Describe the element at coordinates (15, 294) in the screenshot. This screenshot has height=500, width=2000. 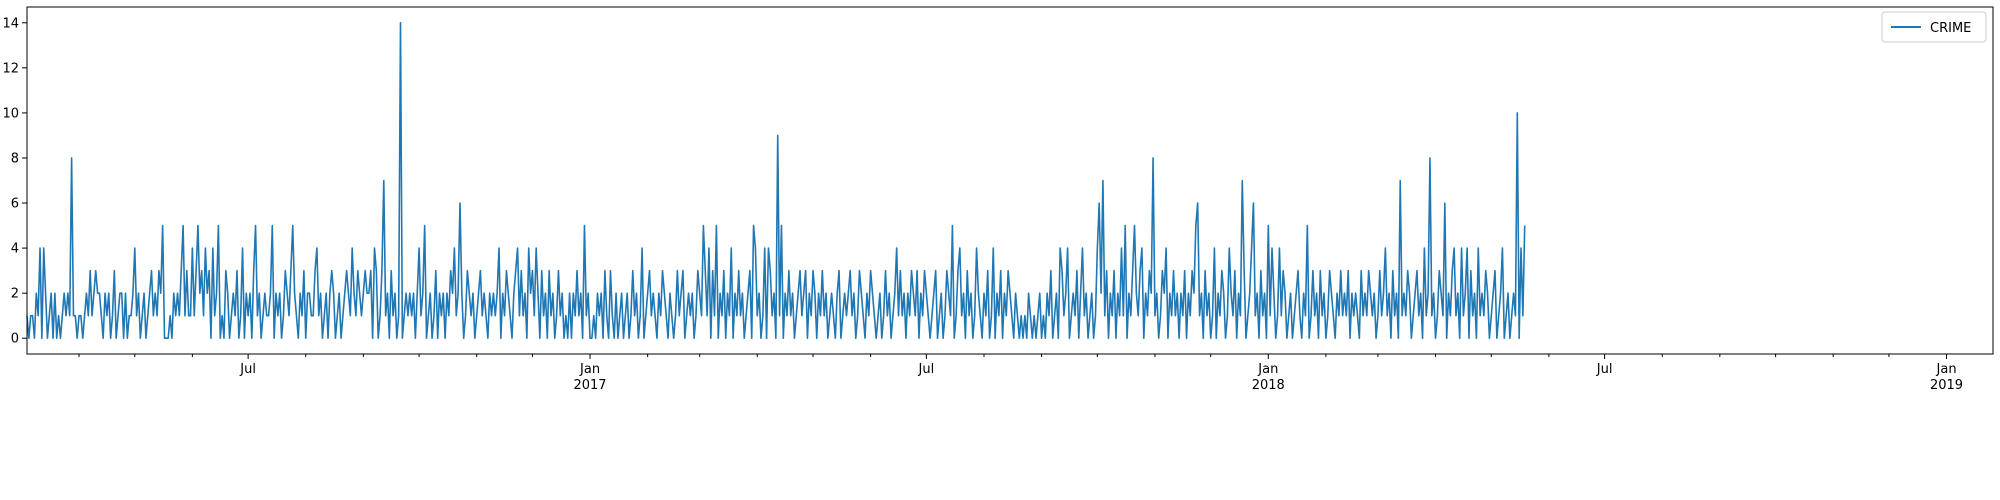
I see `y-tick-label: 2` at that location.